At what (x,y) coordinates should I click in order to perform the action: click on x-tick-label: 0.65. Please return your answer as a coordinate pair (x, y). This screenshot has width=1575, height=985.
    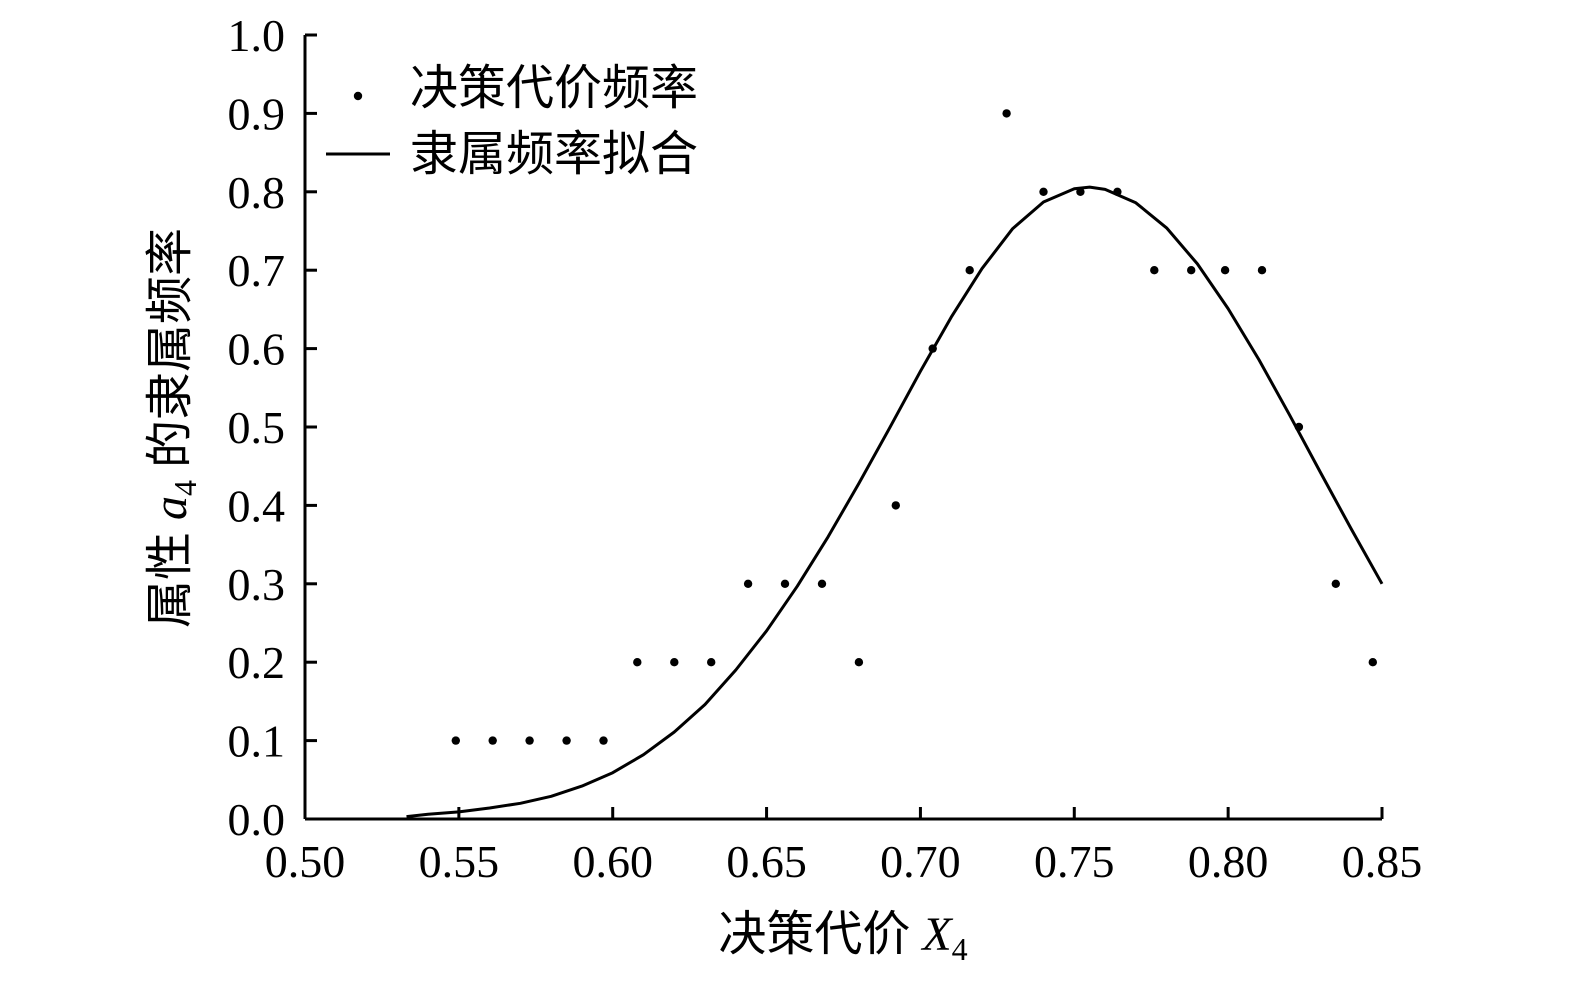
    Looking at the image, I should click on (766, 861).